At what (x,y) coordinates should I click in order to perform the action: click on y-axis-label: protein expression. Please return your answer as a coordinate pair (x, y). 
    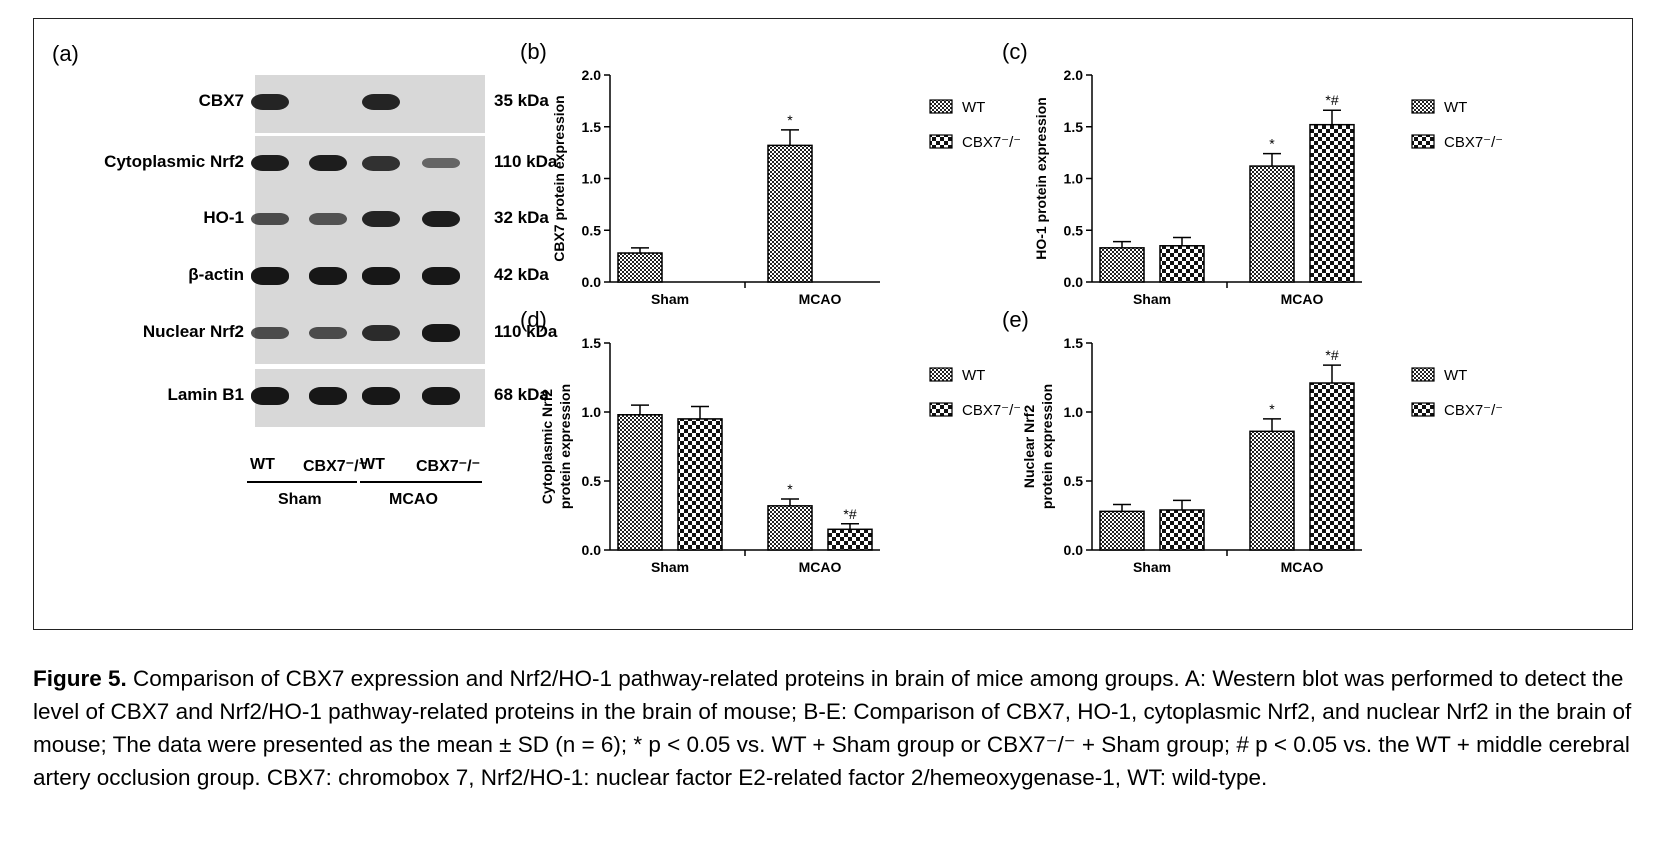
    Looking at the image, I should click on (1047, 446).